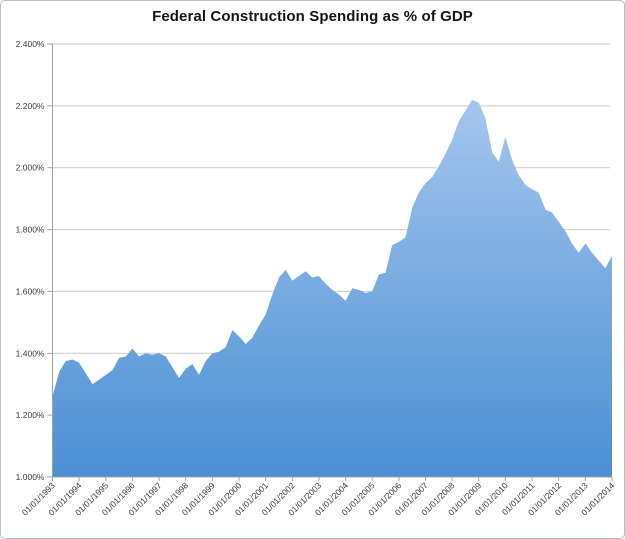  I want to click on y-tick-label: 1.000%, so click(30, 477).